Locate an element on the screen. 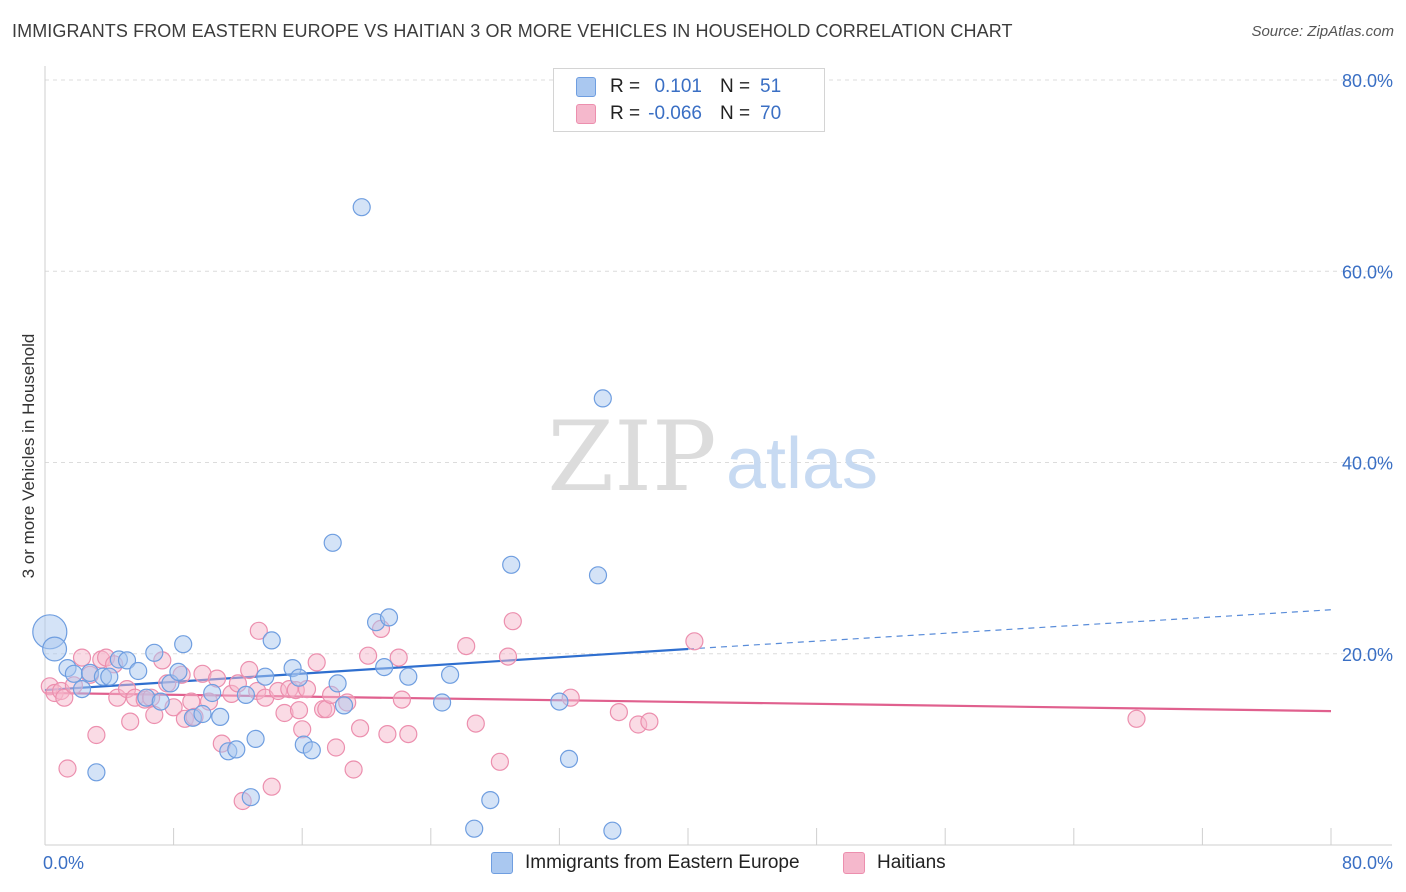 Image resolution: width=1406 pixels, height=892 pixels. legend-n-value: 70 is located at coordinates (771, 113).